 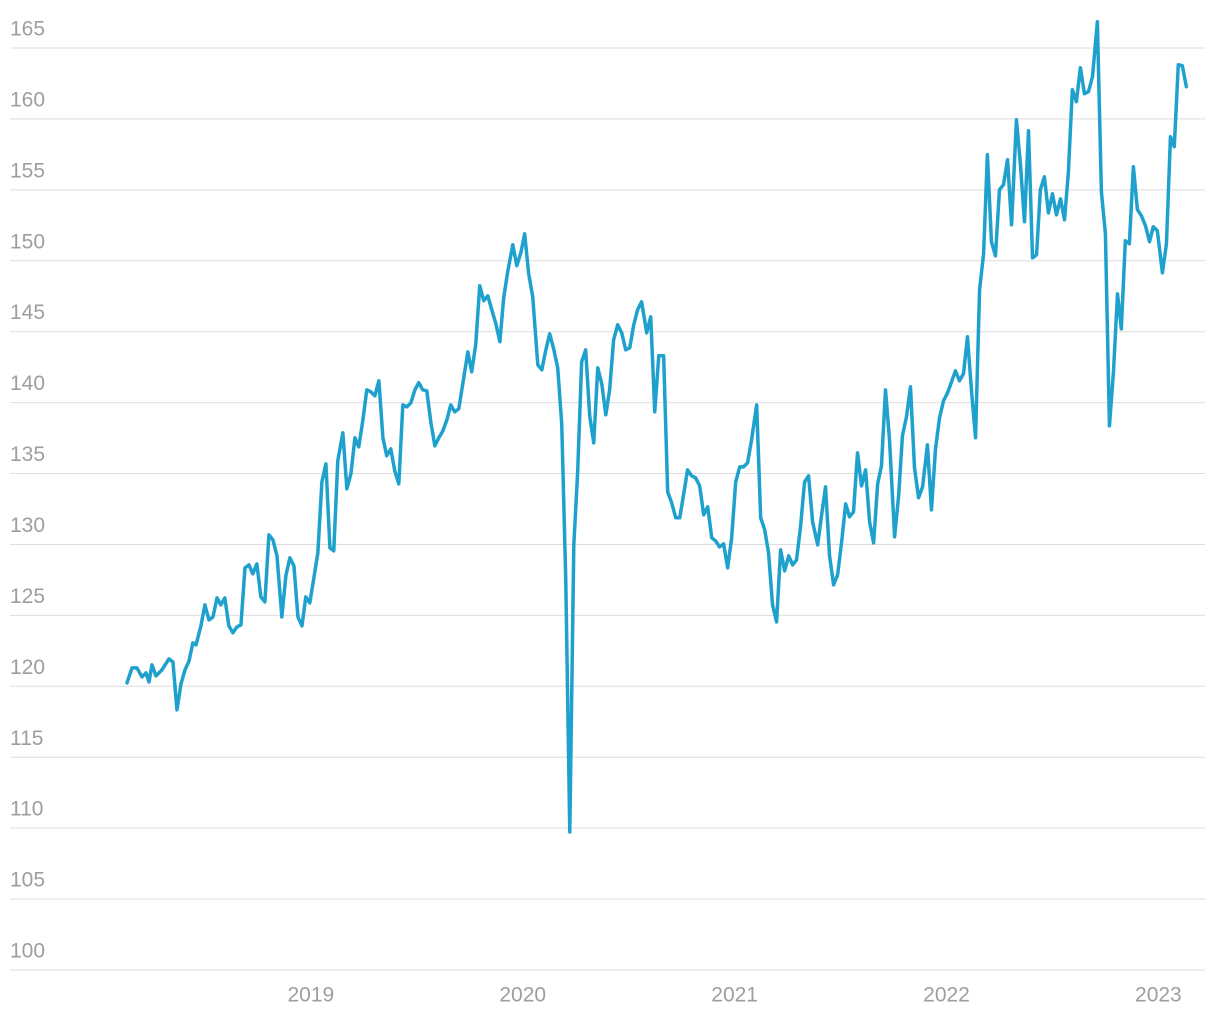 I want to click on y-tick-label: 155, so click(x=27, y=170).